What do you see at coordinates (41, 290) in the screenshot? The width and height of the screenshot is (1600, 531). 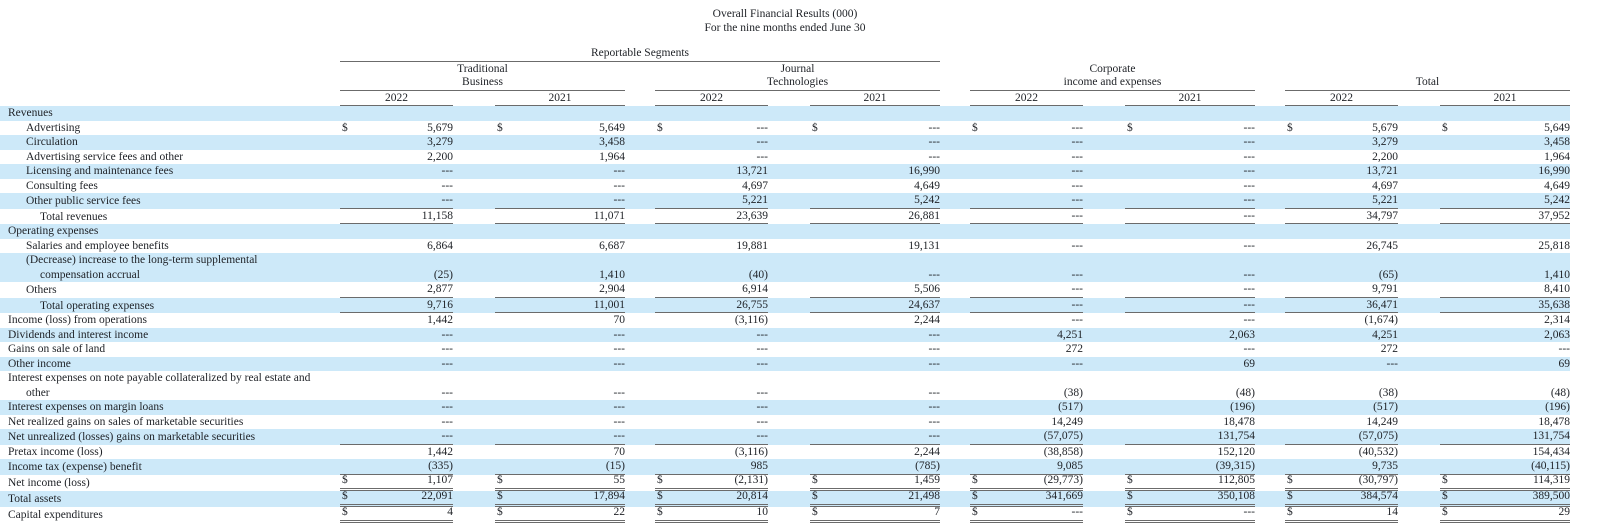 I see `row-label-text: Others` at bounding box center [41, 290].